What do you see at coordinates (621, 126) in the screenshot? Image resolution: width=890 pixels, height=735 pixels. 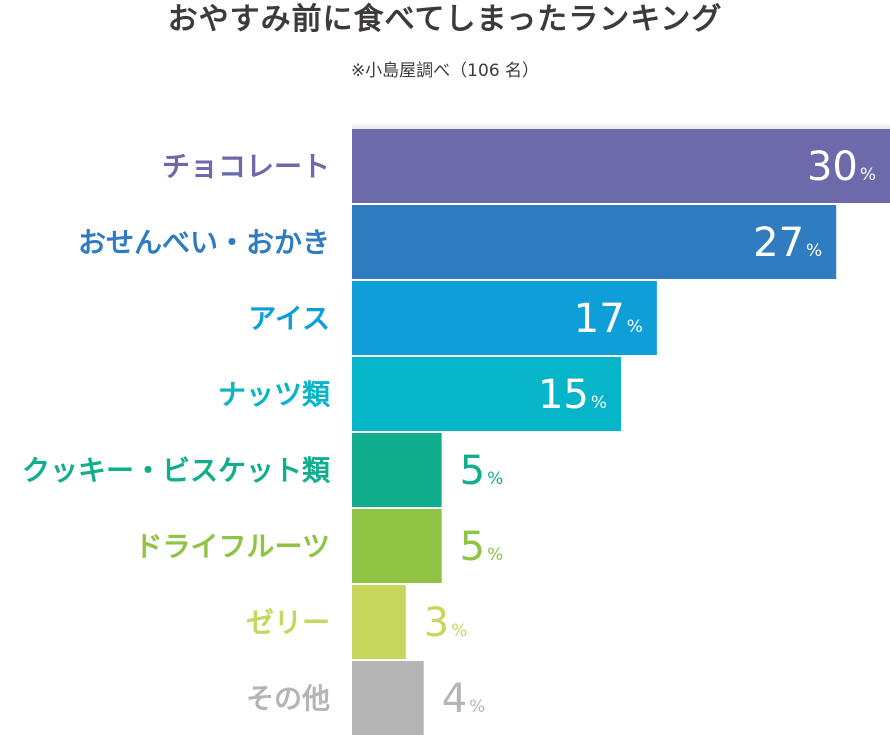 I see `chart-top-shadow` at bounding box center [621, 126].